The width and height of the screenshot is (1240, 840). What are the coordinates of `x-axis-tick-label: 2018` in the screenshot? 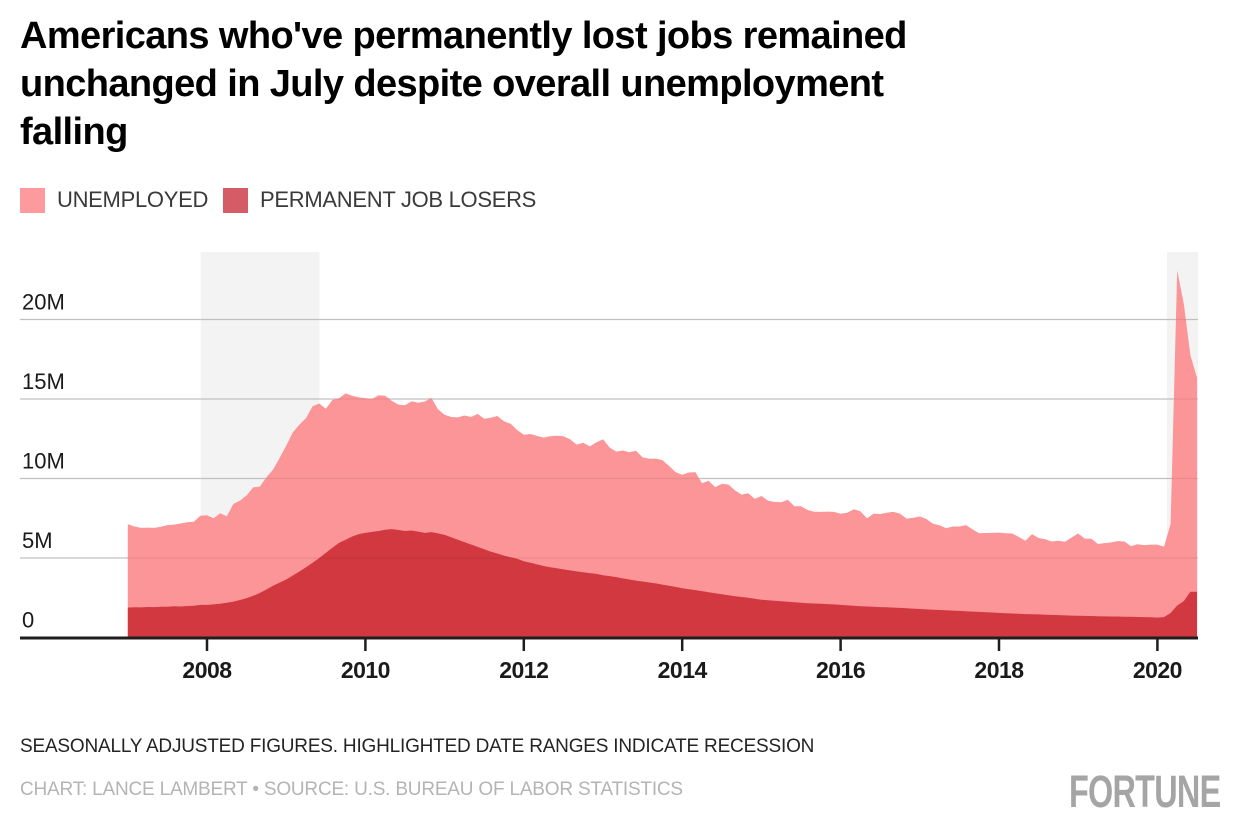 It's located at (999, 670).